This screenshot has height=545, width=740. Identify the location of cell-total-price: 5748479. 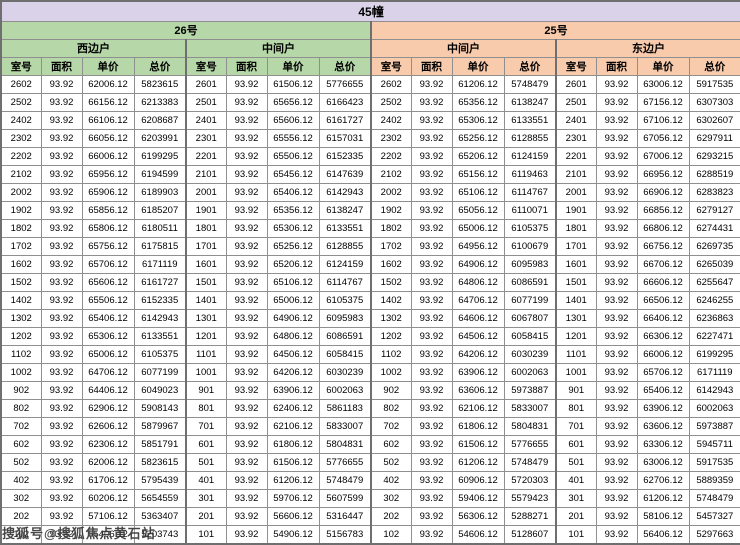
(530, 463).